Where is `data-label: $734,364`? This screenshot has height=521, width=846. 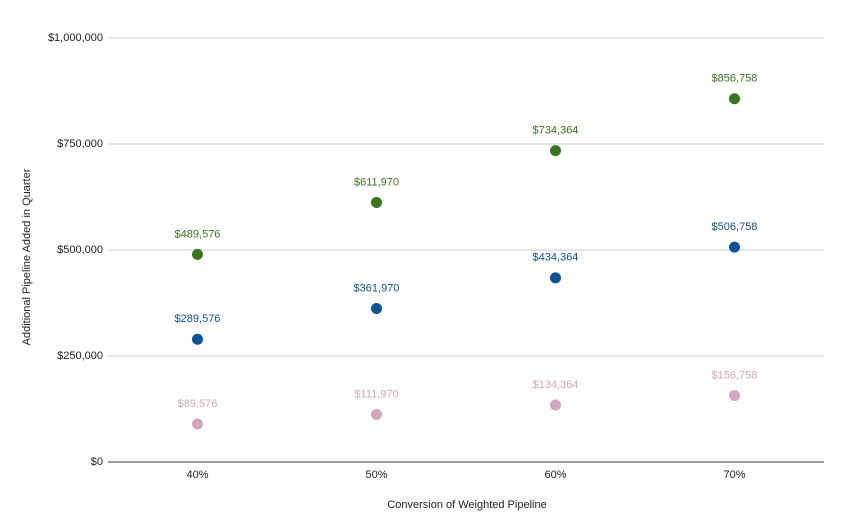
data-label: $734,364 is located at coordinates (556, 131).